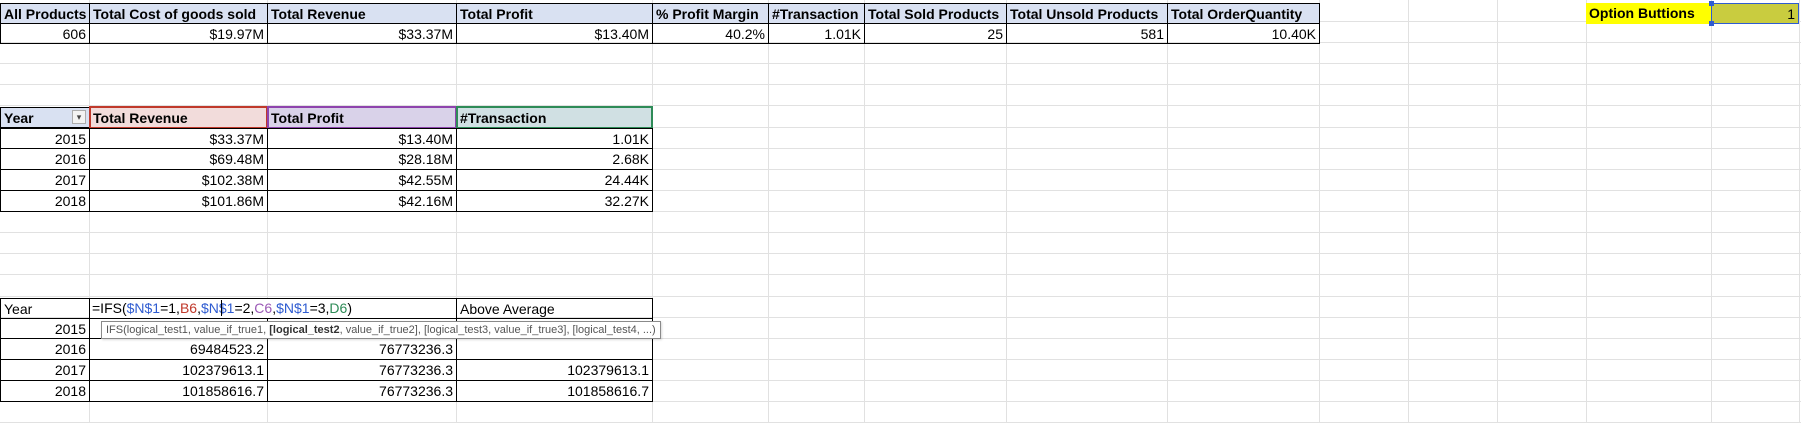 Image resolution: width=1801 pixels, height=423 pixels. I want to click on yearly-cell: 2017, so click(45, 180).